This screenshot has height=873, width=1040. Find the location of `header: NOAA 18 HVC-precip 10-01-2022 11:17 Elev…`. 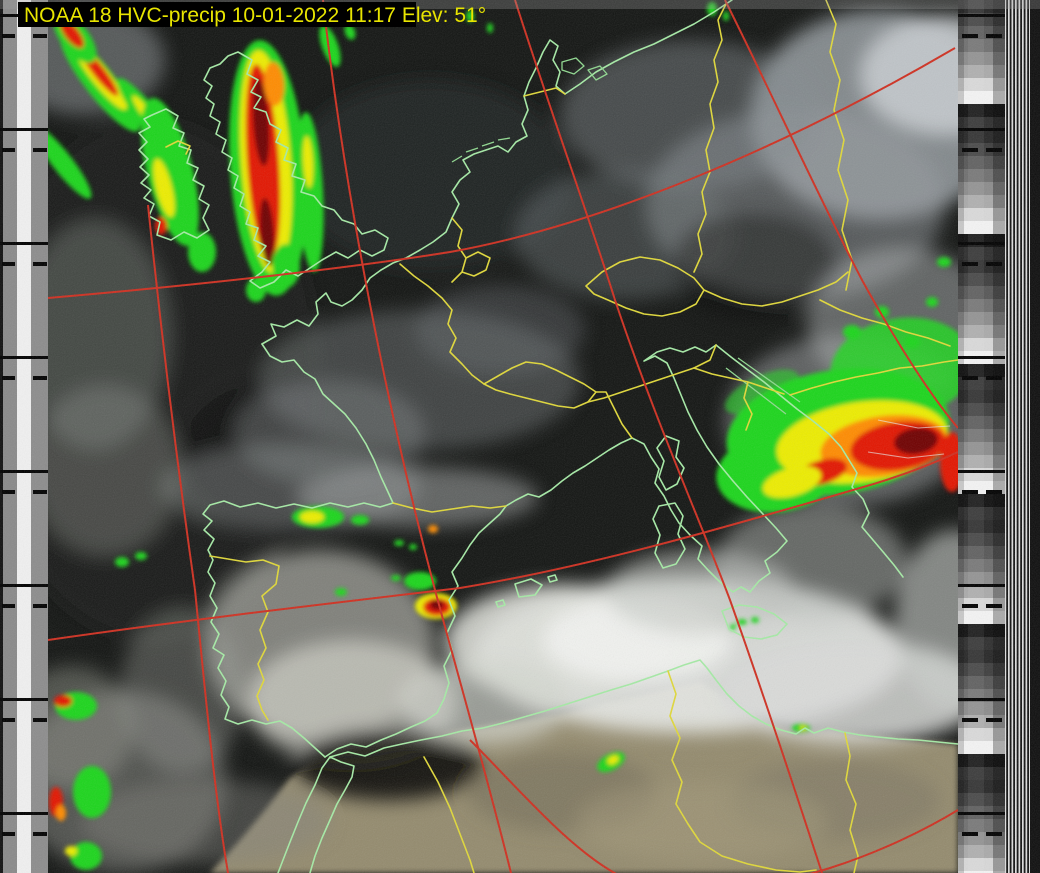

header: NOAA 18 HVC-precip 10-01-2022 11:17 Elev… is located at coordinates (252, 14).